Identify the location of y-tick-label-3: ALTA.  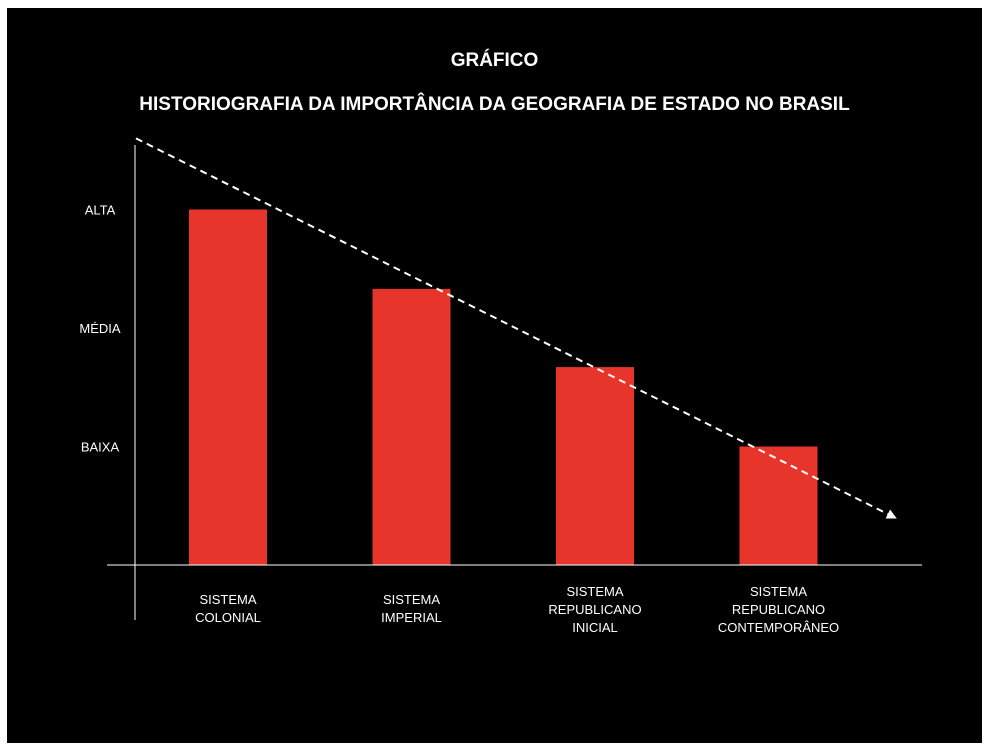
(100, 210).